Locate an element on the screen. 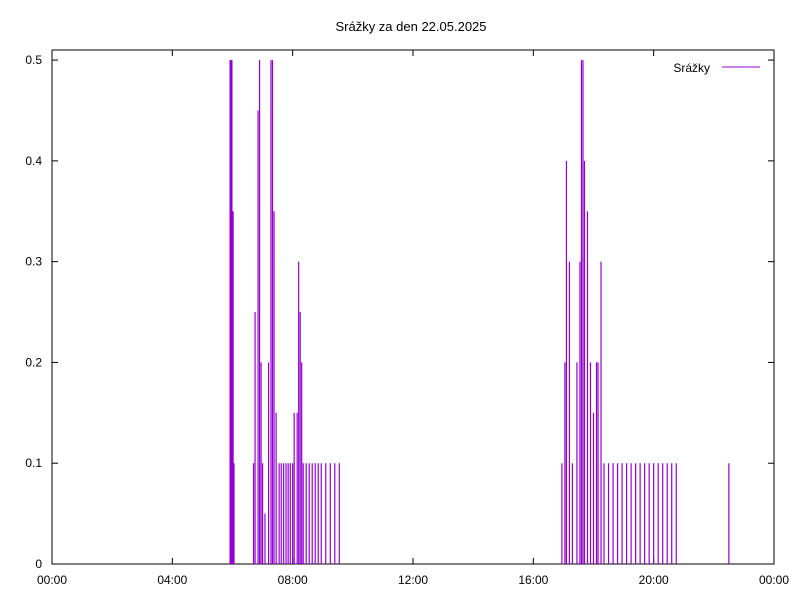  x-tick-label: 04:00 is located at coordinates (172, 580).